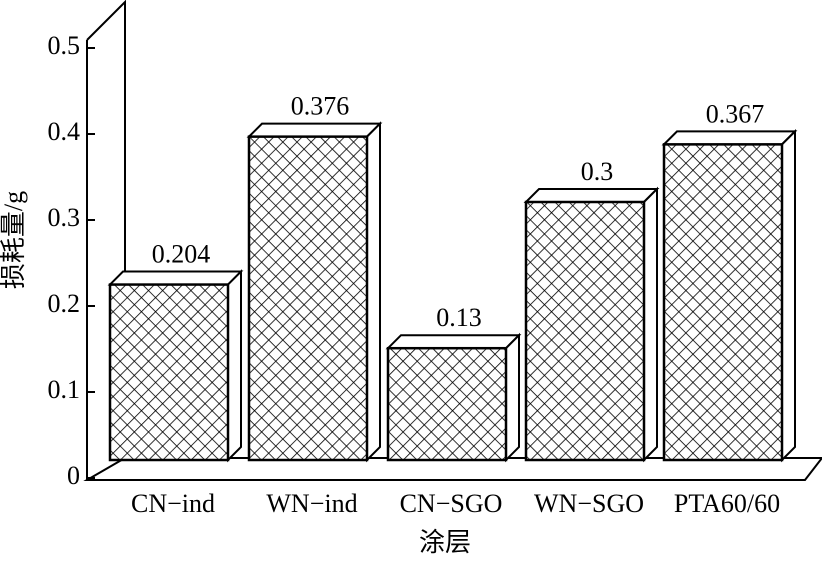 The image size is (822, 561). What do you see at coordinates (181, 254) in the screenshot?
I see `value-label: 0.204` at bounding box center [181, 254].